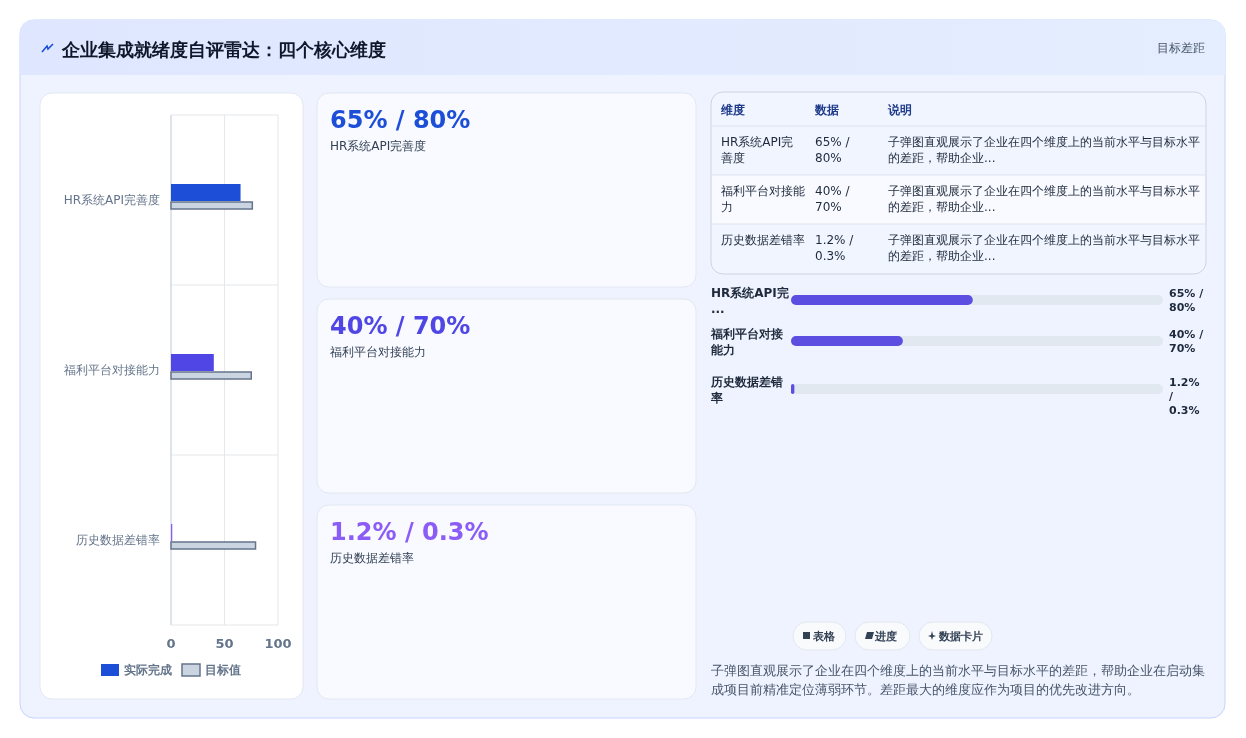  Describe the element at coordinates (826, 110) in the screenshot. I see `text: 数据` at that location.